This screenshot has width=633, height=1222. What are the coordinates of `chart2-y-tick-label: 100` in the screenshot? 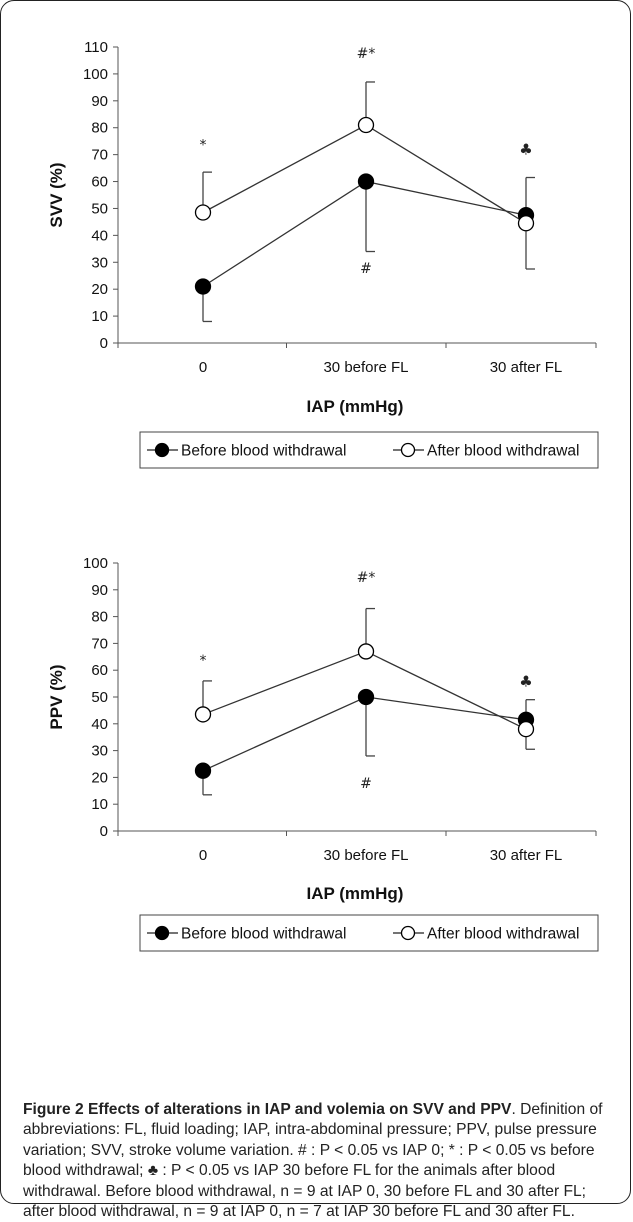 It's located at (95, 563).